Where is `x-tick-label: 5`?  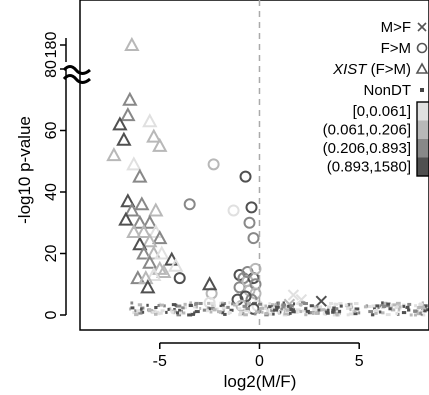
x-tick-label: 5 is located at coordinates (359, 361).